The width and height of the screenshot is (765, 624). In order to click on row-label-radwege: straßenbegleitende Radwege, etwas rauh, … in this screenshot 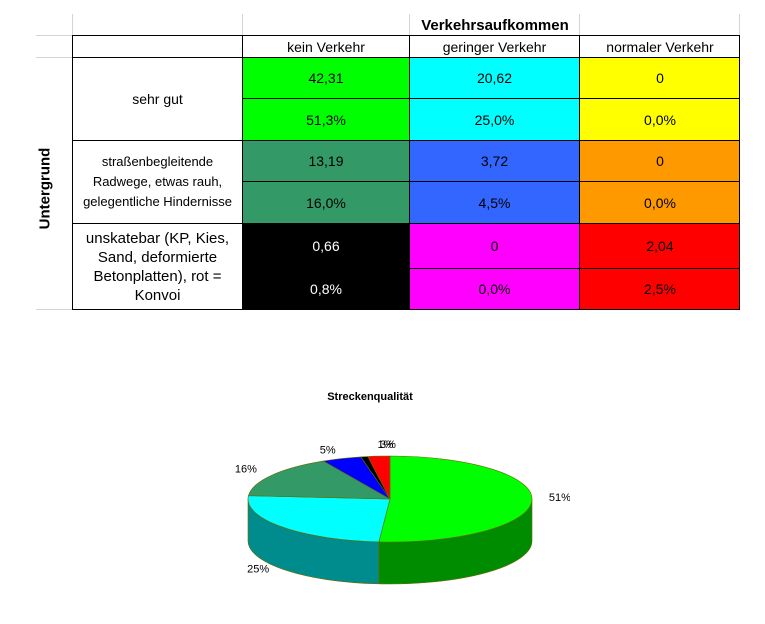, I will do `click(157, 181)`.